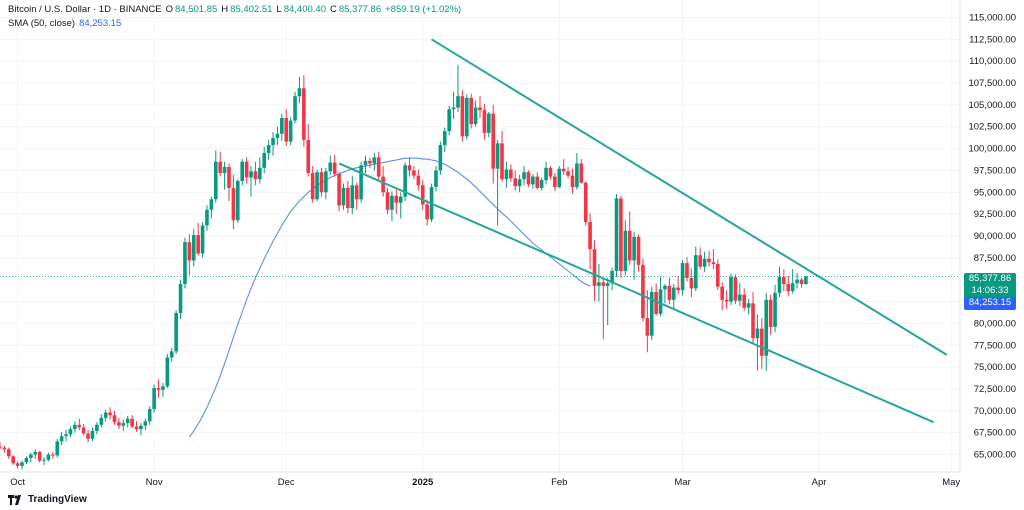  Describe the element at coordinates (995, 411) in the screenshot. I see `y-tick-label: 70,000.00` at that location.